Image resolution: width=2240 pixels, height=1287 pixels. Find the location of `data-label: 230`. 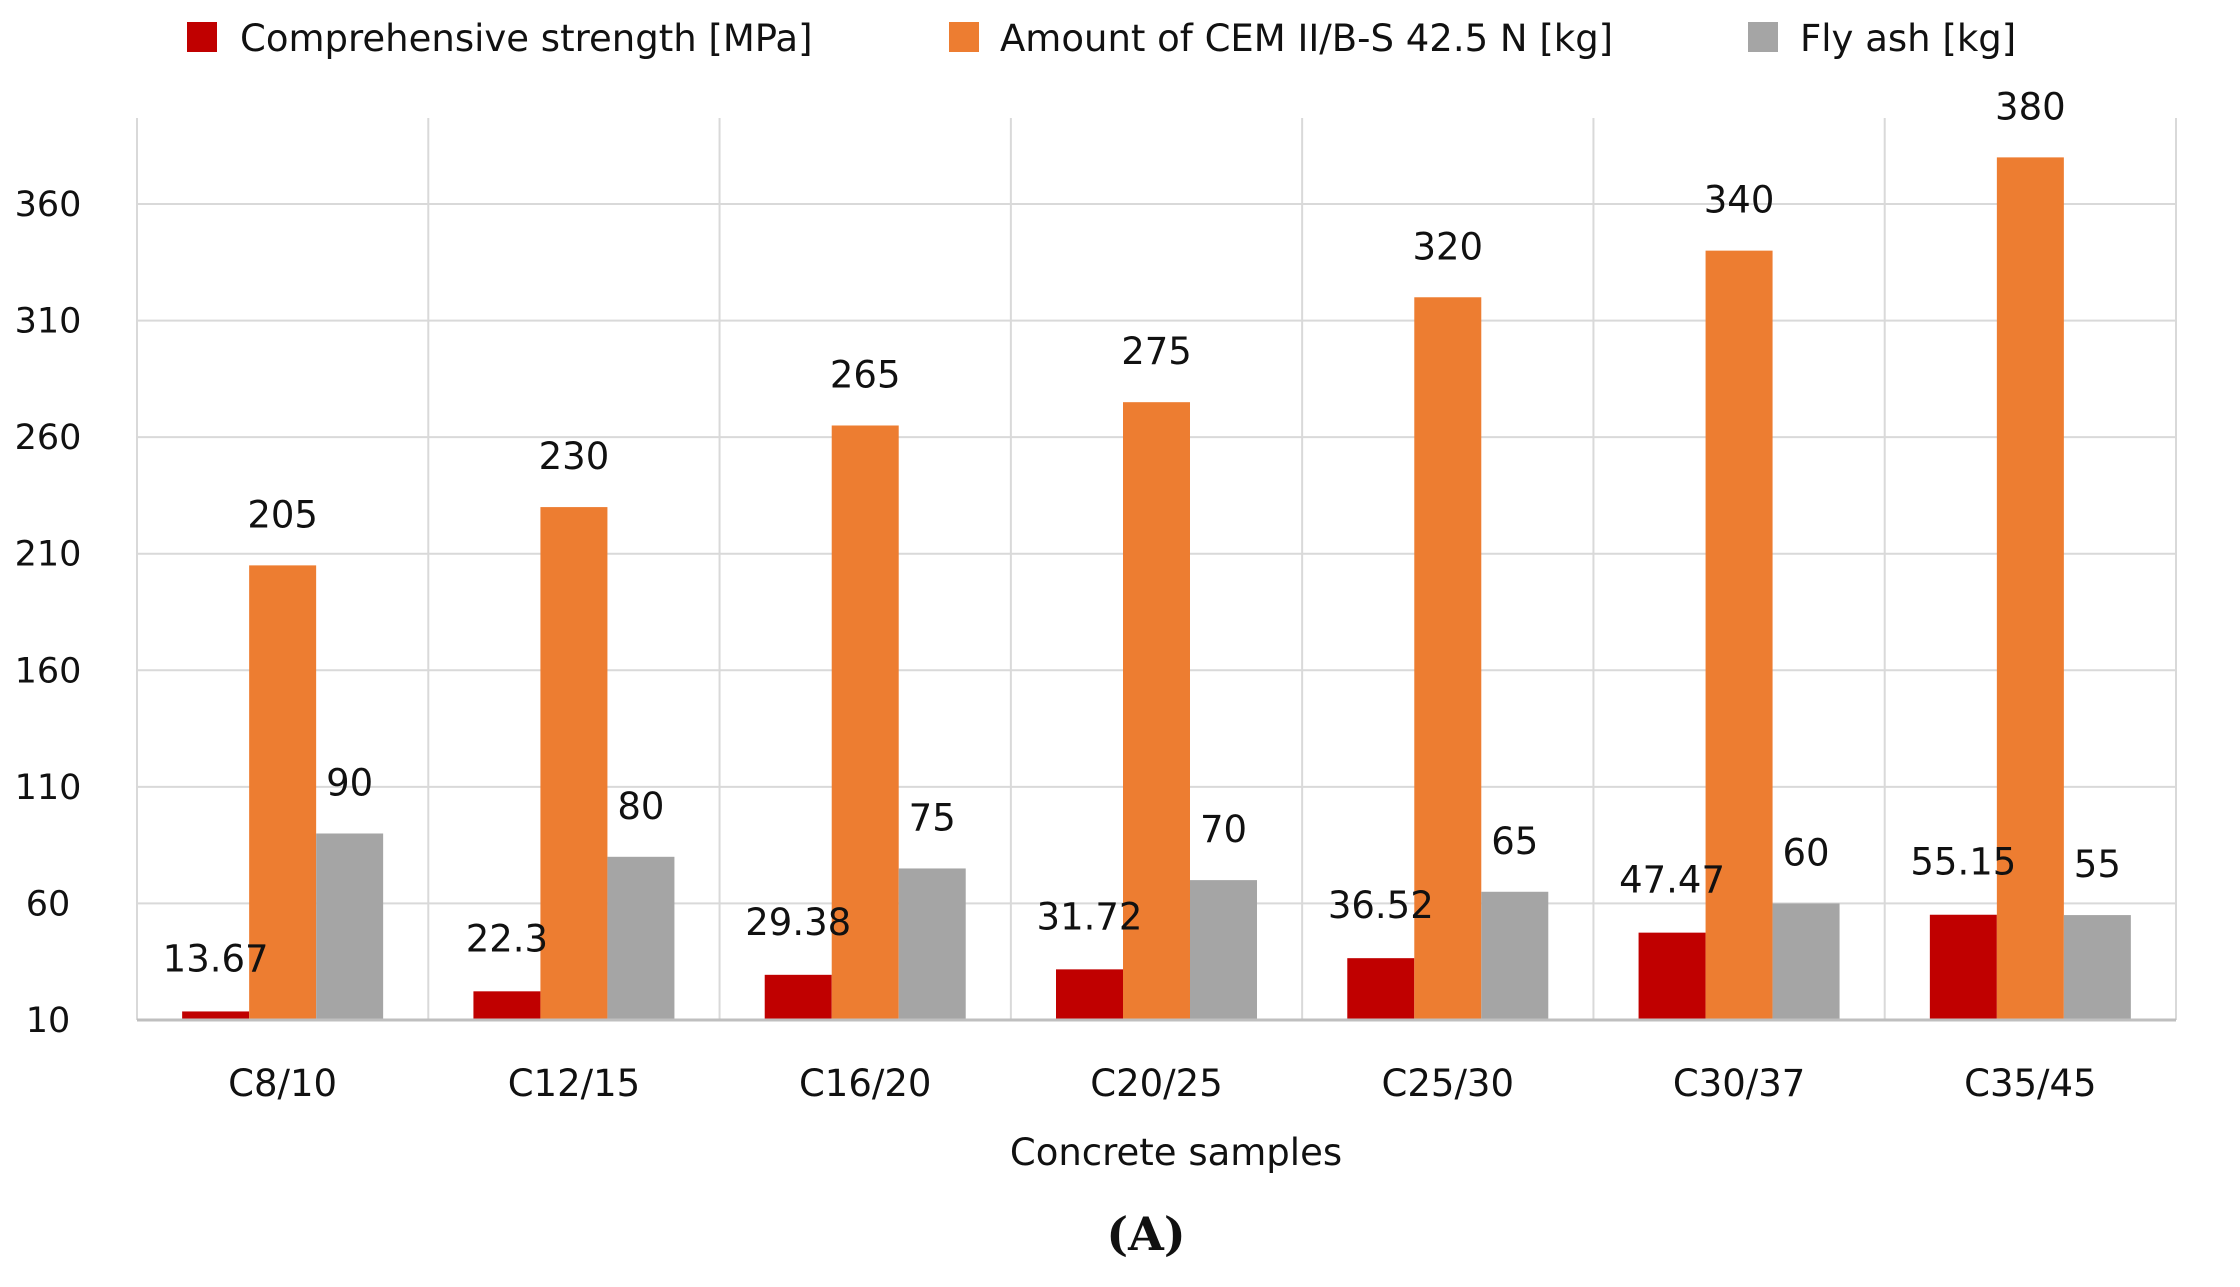

data-label: 230 is located at coordinates (574, 456).